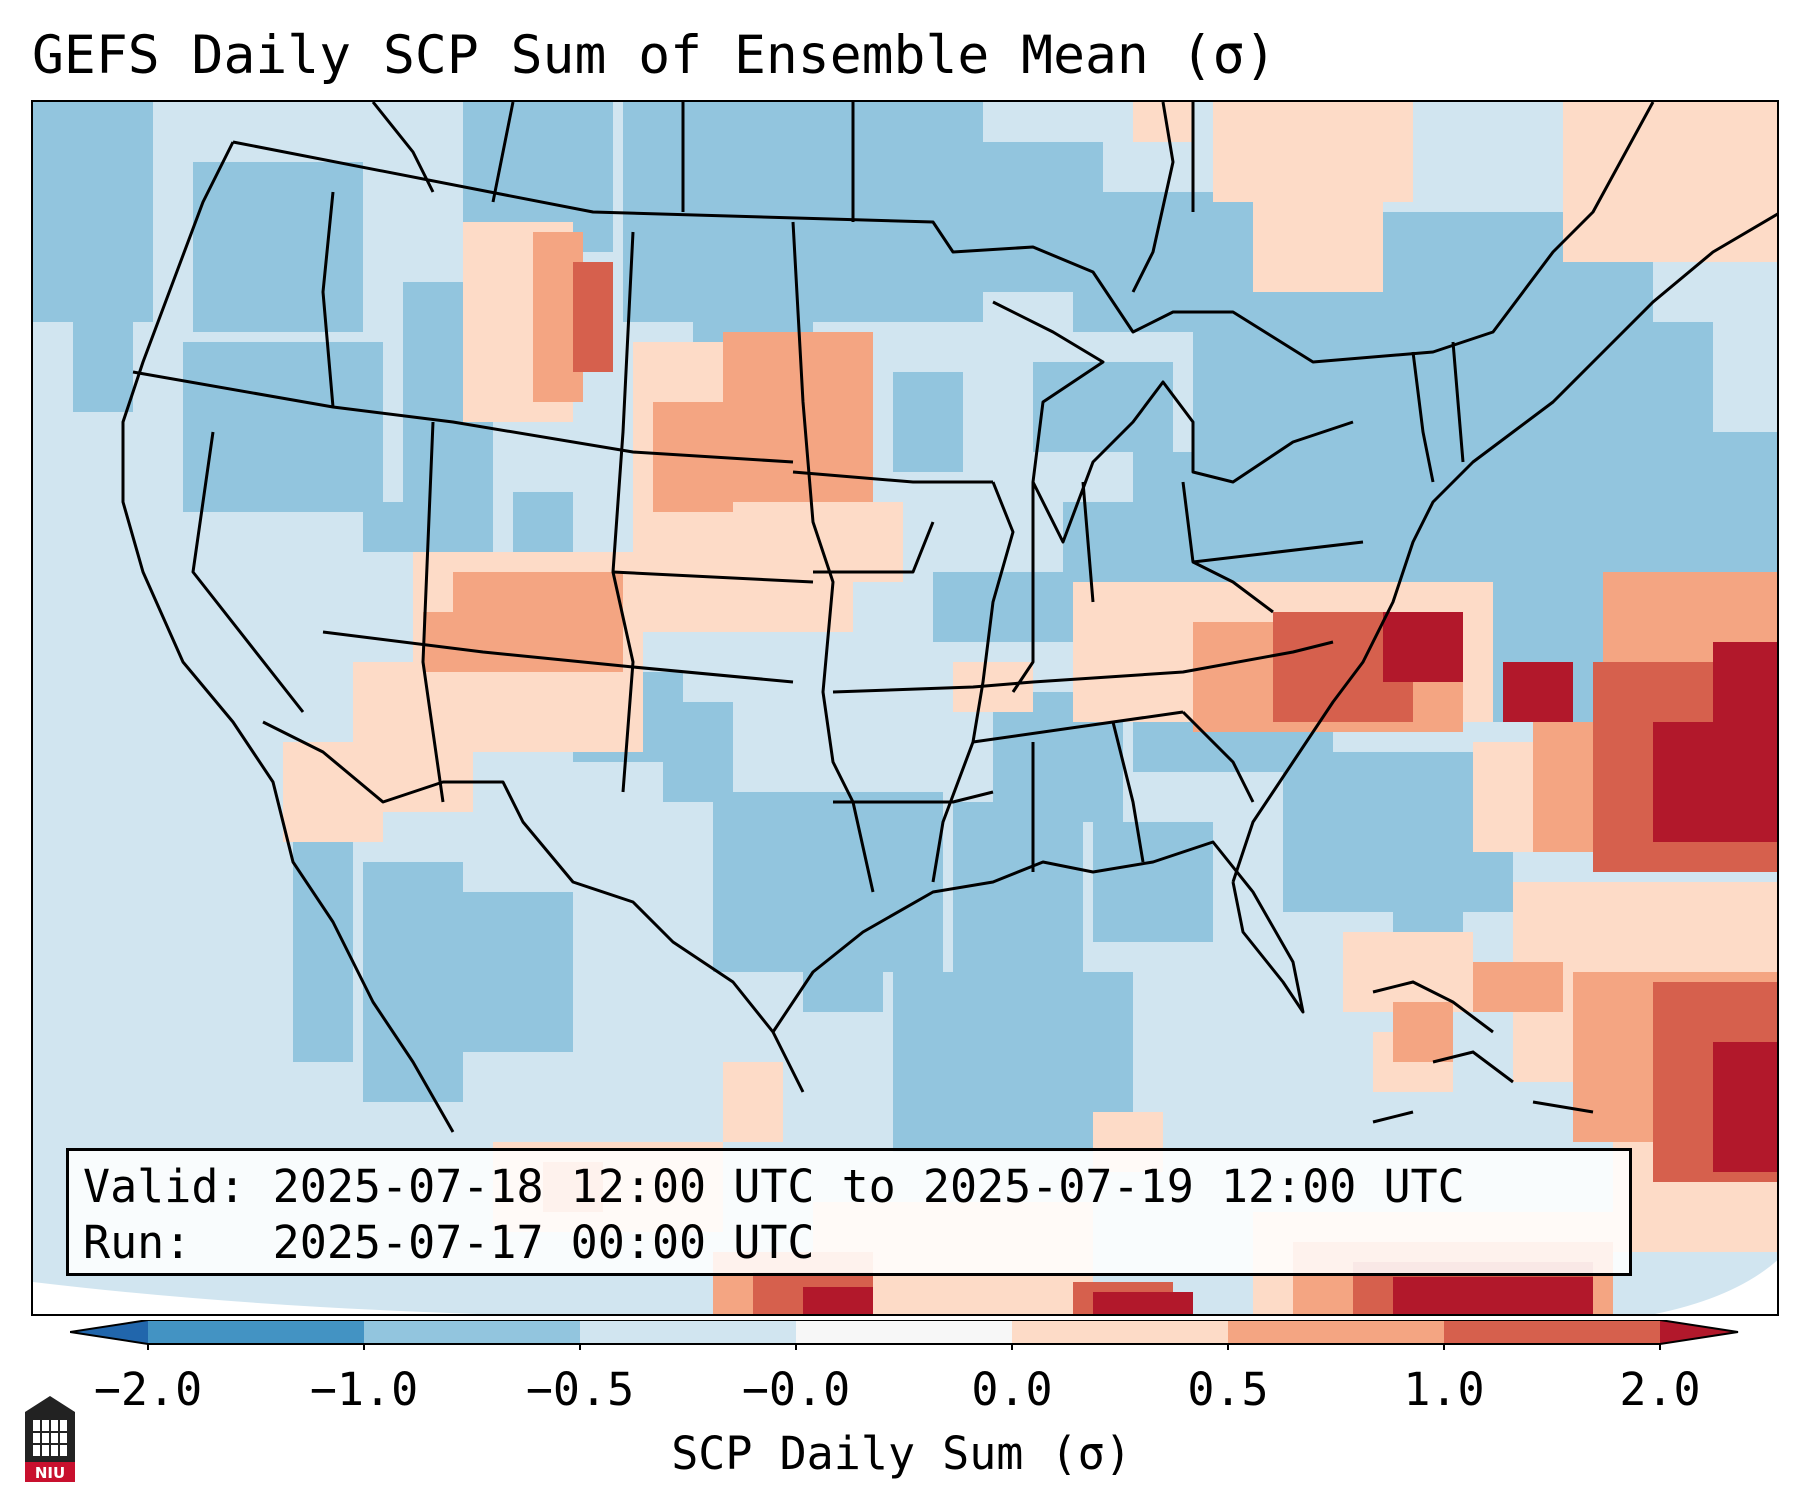 Image resolution: width=1803 pixels, height=1506 pixels. Describe the element at coordinates (164, 1186) in the screenshot. I see `valid-label: Valid:` at that location.